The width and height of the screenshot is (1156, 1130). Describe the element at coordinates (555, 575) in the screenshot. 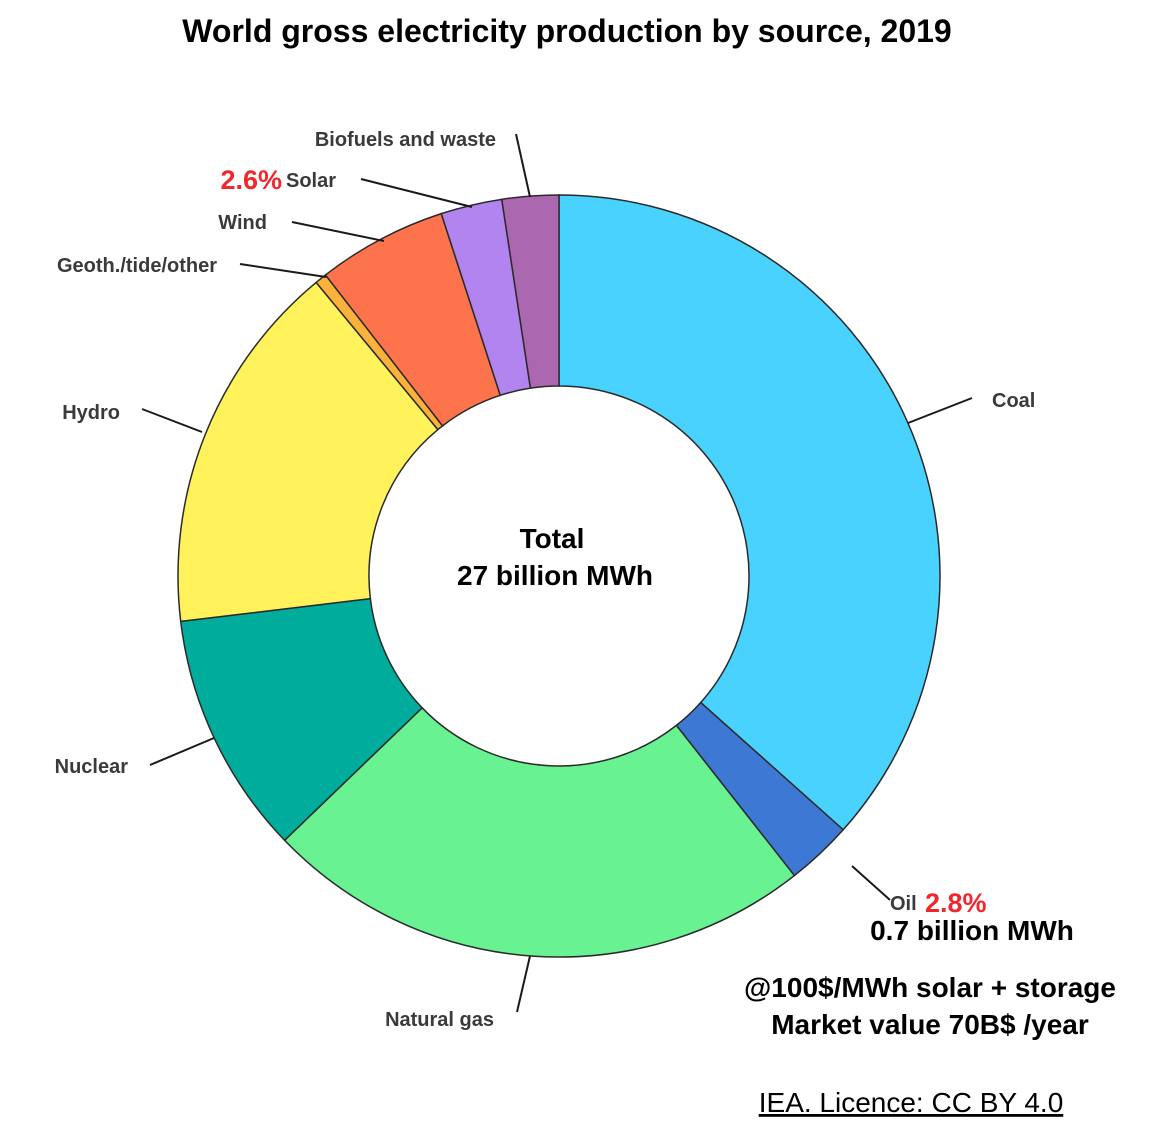

I see `center-total-value: 27 billion MWh` at that location.